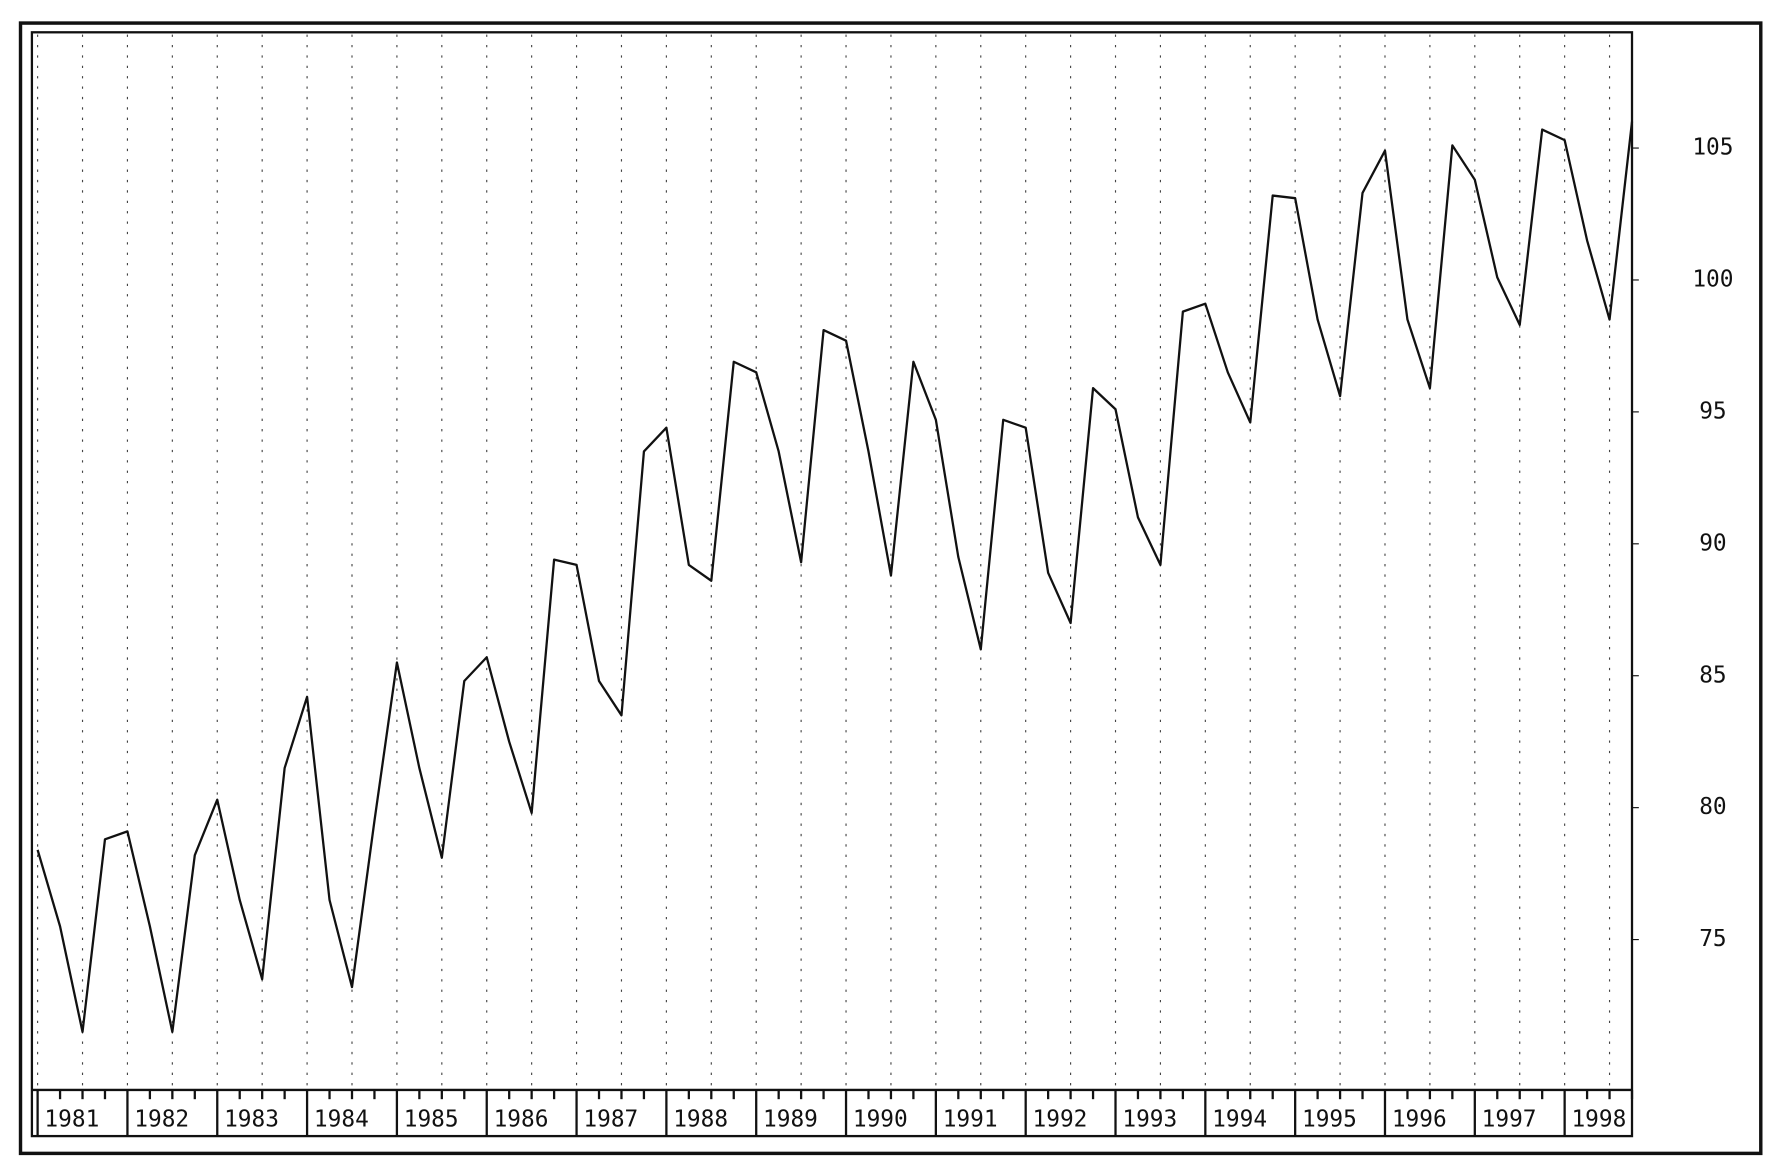 This screenshot has width=1787, height=1173. I want to click on x-tick-label: 1989, so click(790, 1119).